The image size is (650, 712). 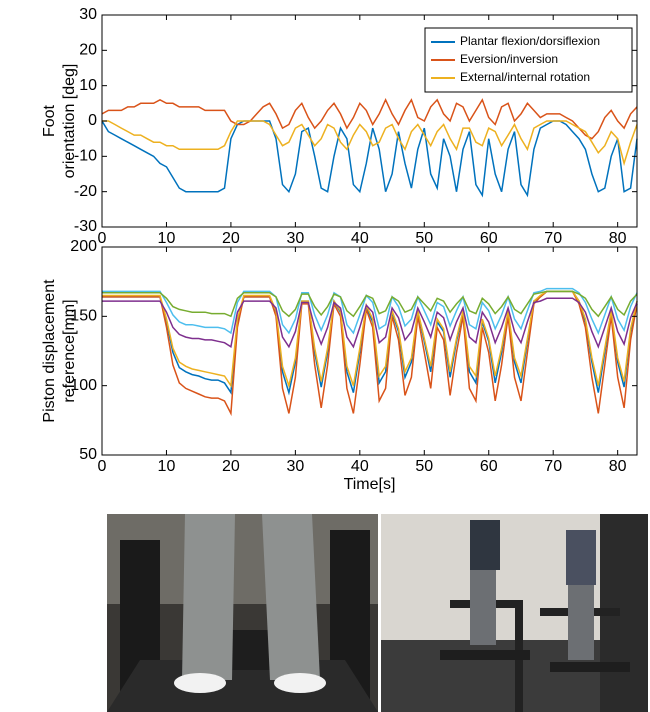 I want to click on legend-label: External/internal rotation, so click(x=525, y=77).